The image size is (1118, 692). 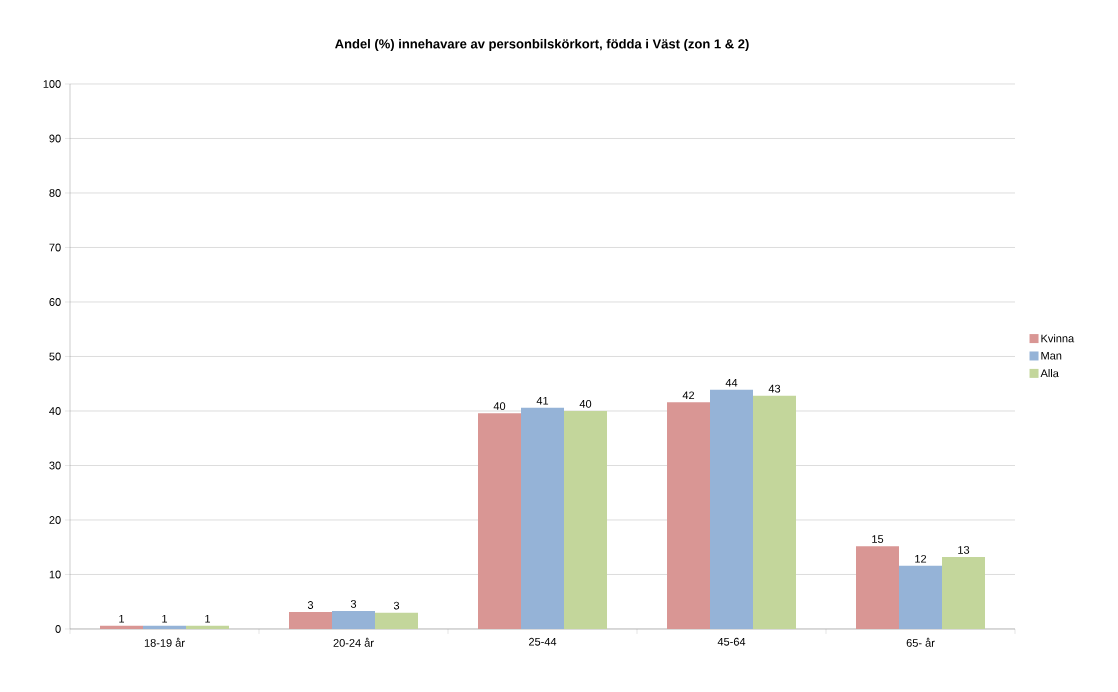 What do you see at coordinates (353, 642) in the screenshot?
I see `x-tick-label: 20-24 år` at bounding box center [353, 642].